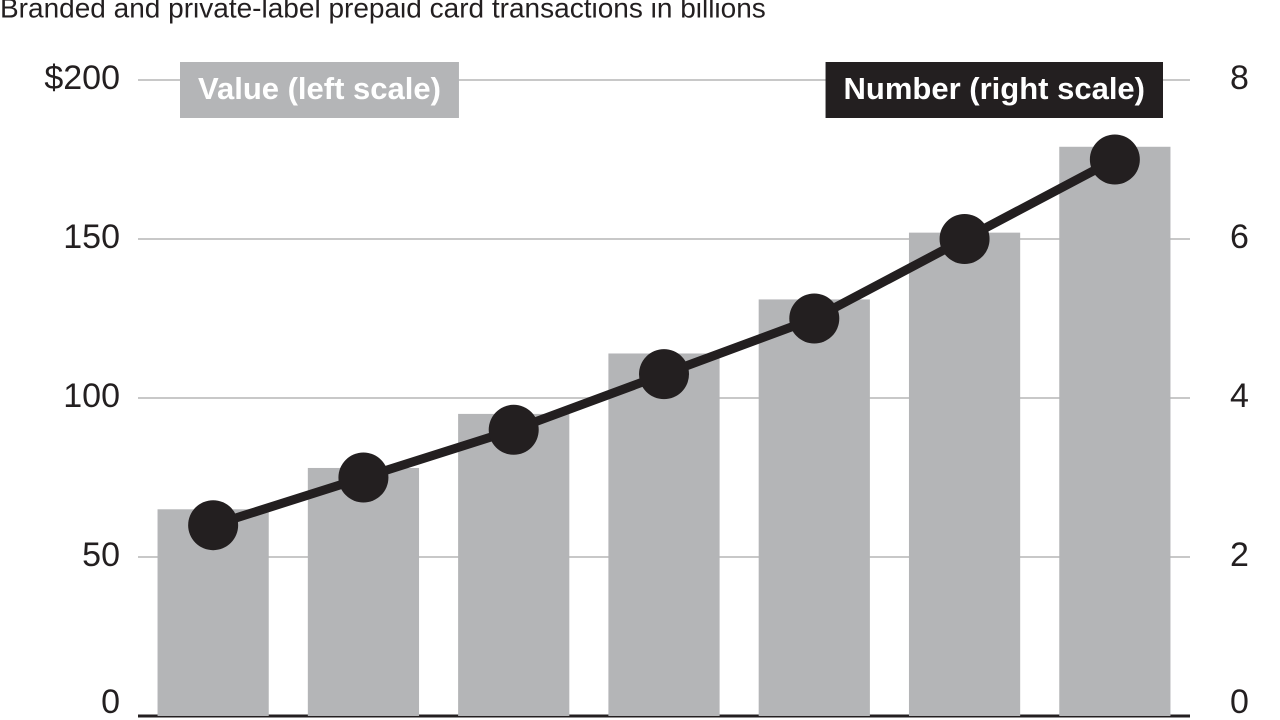 The image size is (1280, 720). I want to click on y2-tick-label: 4, so click(1239, 396).